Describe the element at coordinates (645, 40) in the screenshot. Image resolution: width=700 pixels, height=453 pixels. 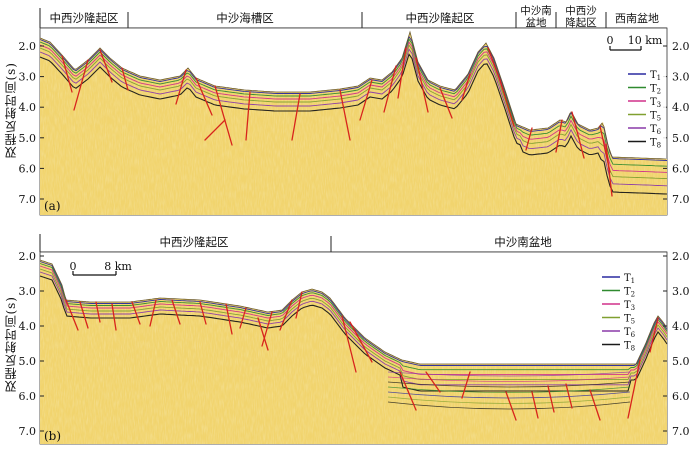
I see `scale-bar-end: 10 km` at that location.